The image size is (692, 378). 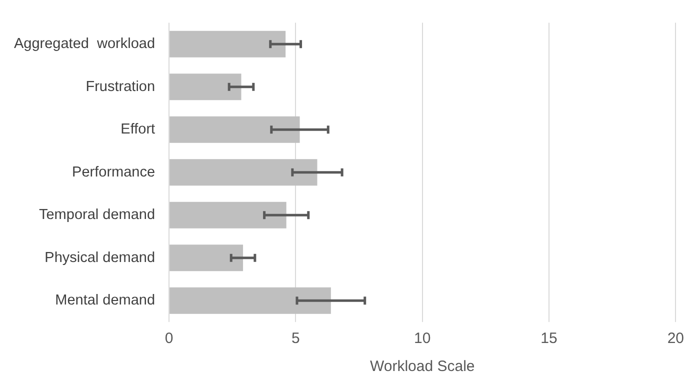 What do you see at coordinates (675, 339) in the screenshot?
I see `x-tick-label: 20` at bounding box center [675, 339].